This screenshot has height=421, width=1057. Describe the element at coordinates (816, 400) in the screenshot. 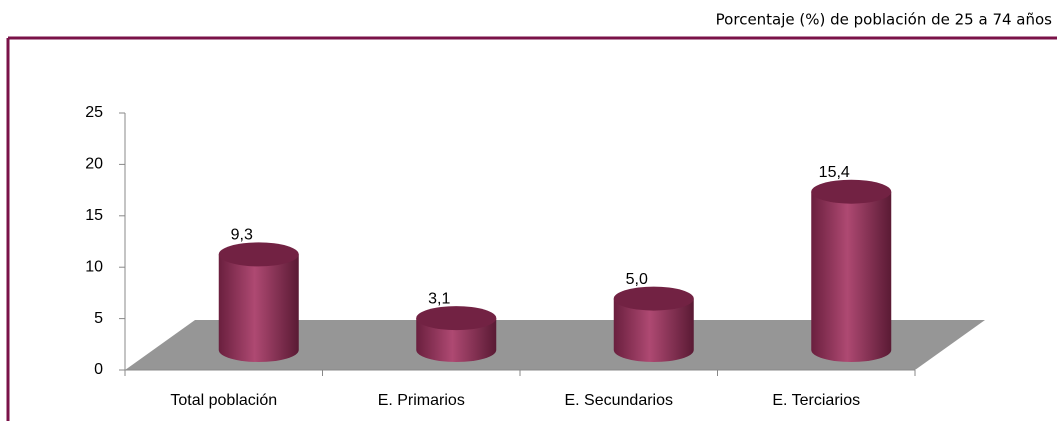

I see `x-tick-label: E. Terciarios` at that location.